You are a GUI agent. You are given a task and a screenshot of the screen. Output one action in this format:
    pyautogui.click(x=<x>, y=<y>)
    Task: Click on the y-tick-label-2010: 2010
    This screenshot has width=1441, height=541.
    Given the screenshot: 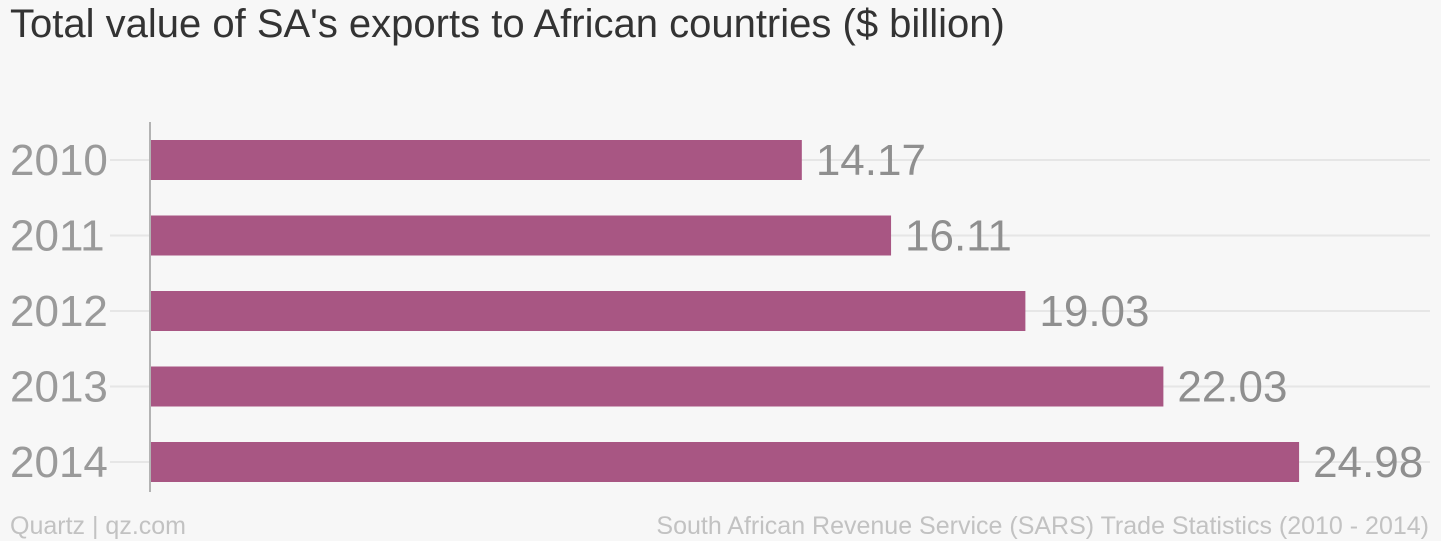 What is the action you would take?
    pyautogui.click(x=59, y=160)
    